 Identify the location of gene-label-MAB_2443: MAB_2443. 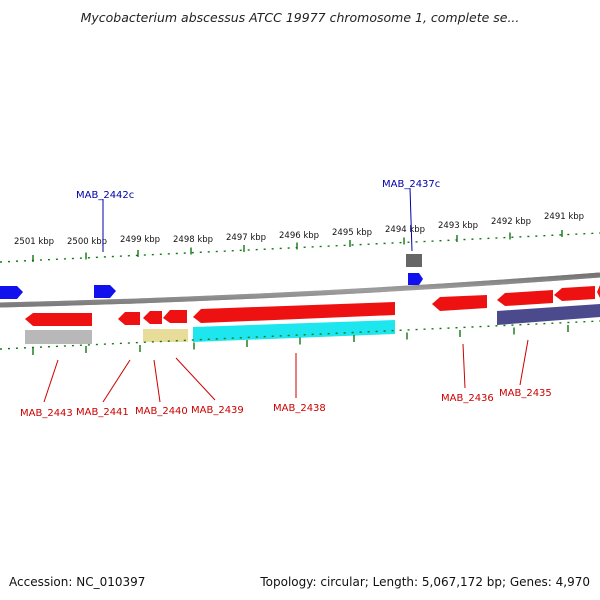
(46, 413).